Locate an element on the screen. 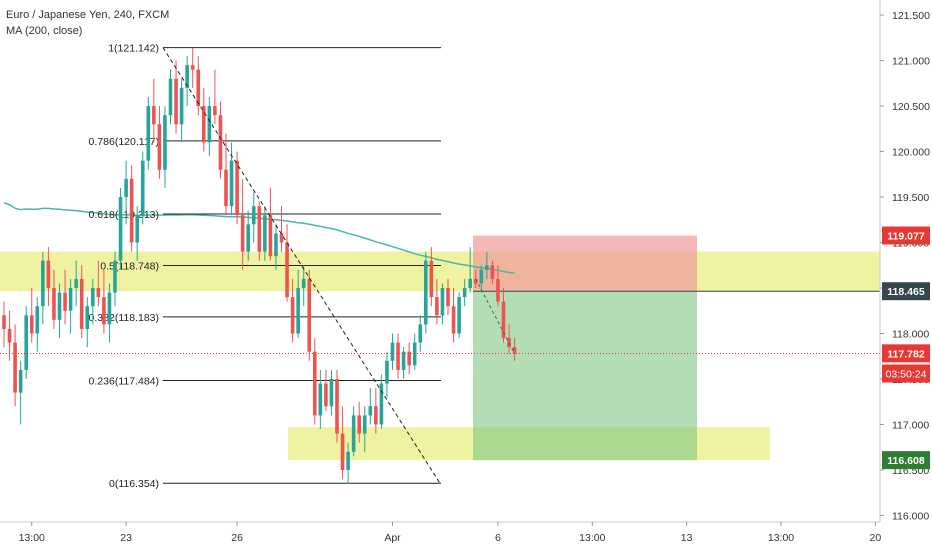 This screenshot has height=550, width=932. fib-level-label: 0.5(118.748) is located at coordinates (129, 266).